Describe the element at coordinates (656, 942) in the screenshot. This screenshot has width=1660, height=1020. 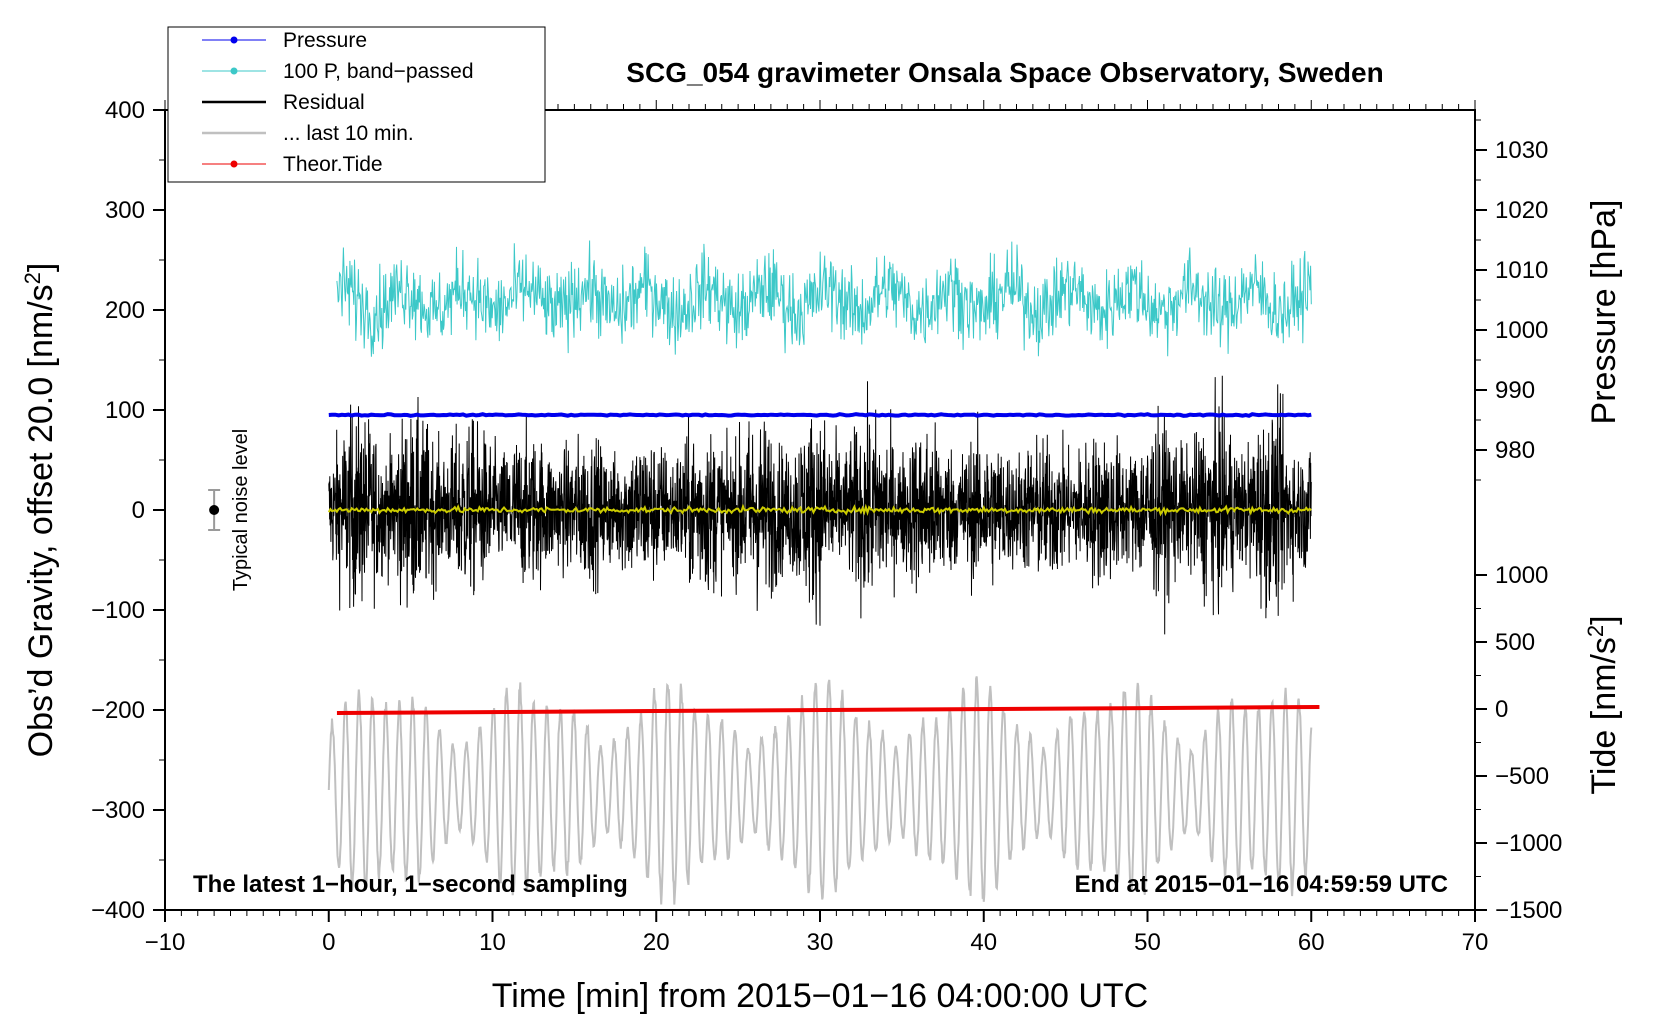
I see `x-tick-label: 20` at that location.